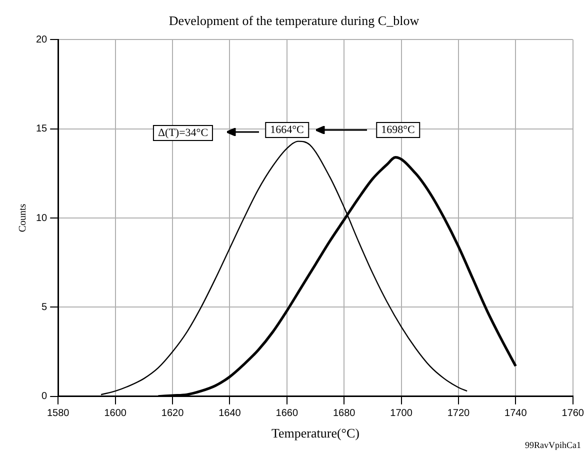 The height and width of the screenshot is (456, 587). I want to click on y-tick-label: 15, so click(42, 129).